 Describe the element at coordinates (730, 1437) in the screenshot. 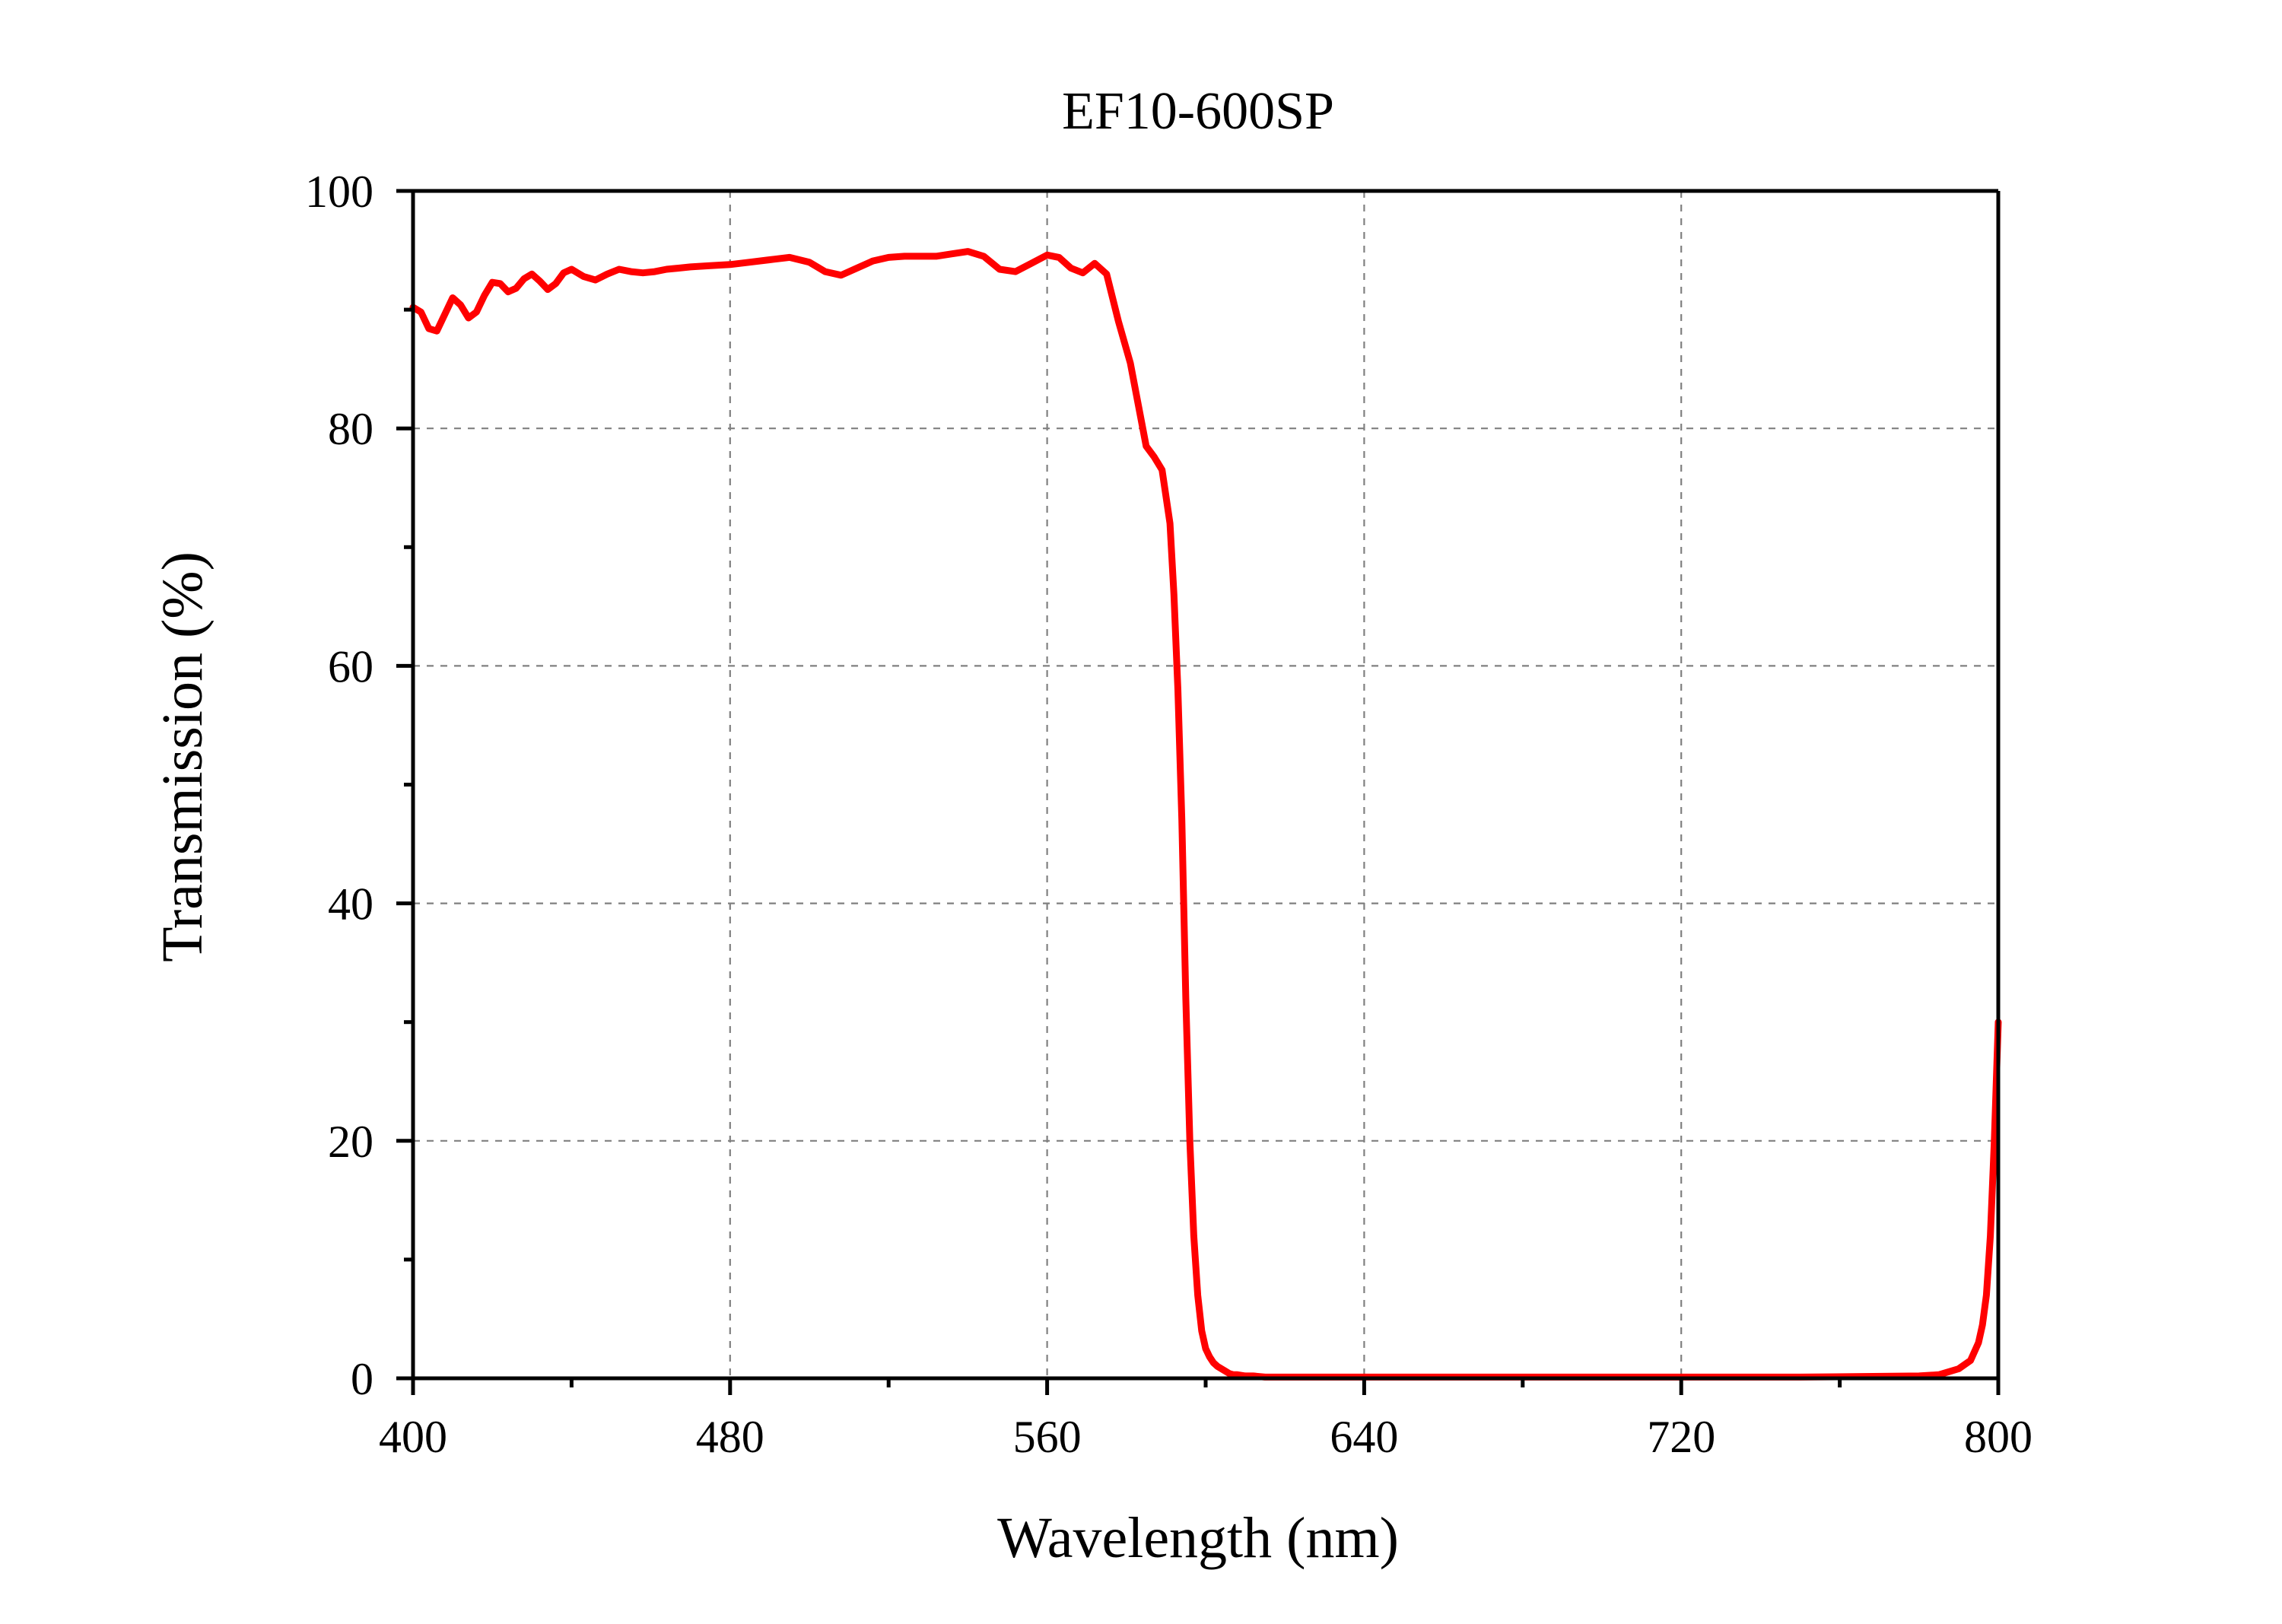

I see `x-tick-label: 480` at that location.